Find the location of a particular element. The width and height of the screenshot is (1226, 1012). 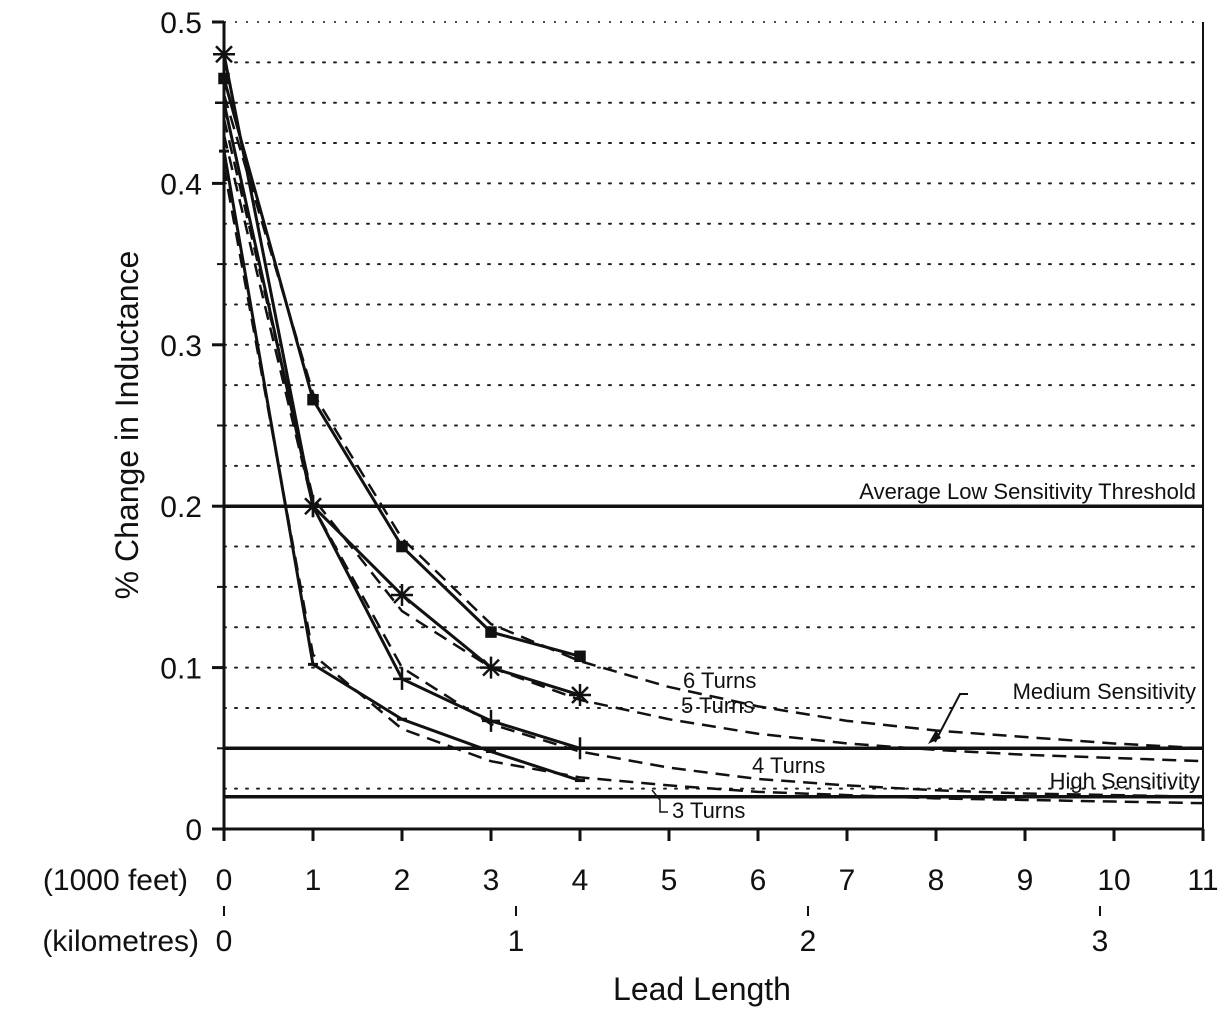

y-tick-label: 0.2 is located at coordinates (181, 507).